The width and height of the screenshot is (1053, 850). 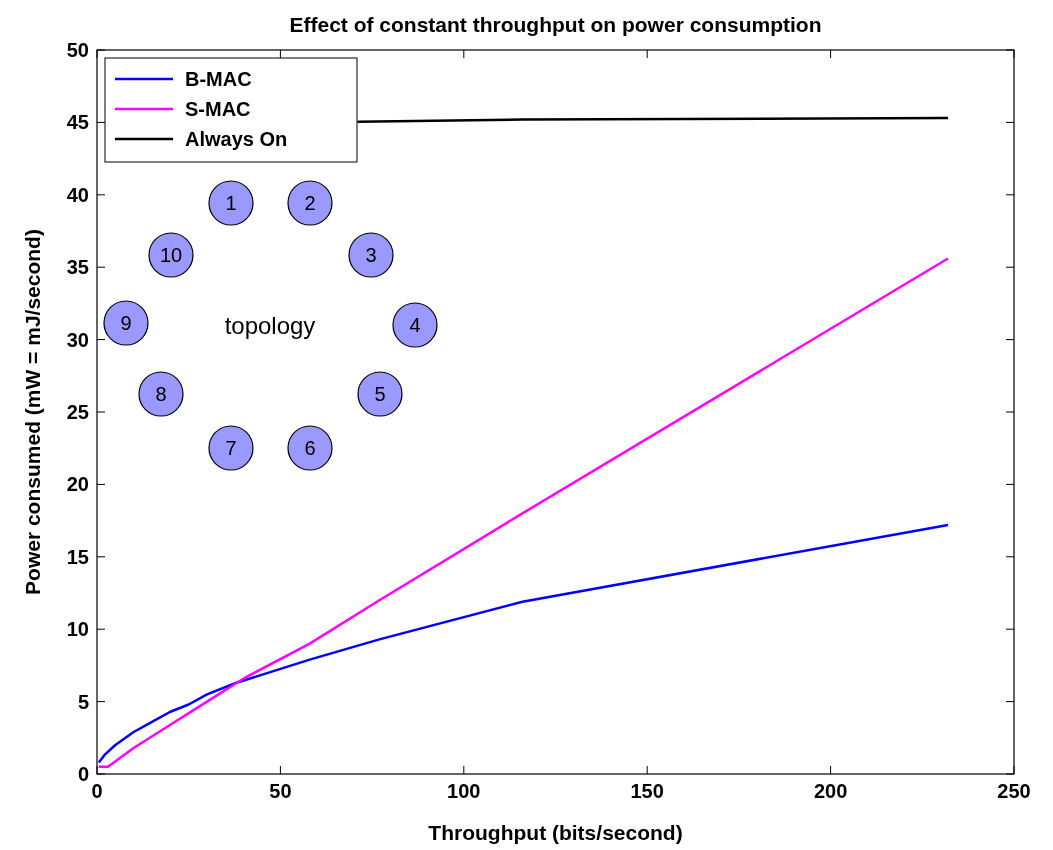 I want to click on y-tick-label: 50, so click(x=77, y=50).